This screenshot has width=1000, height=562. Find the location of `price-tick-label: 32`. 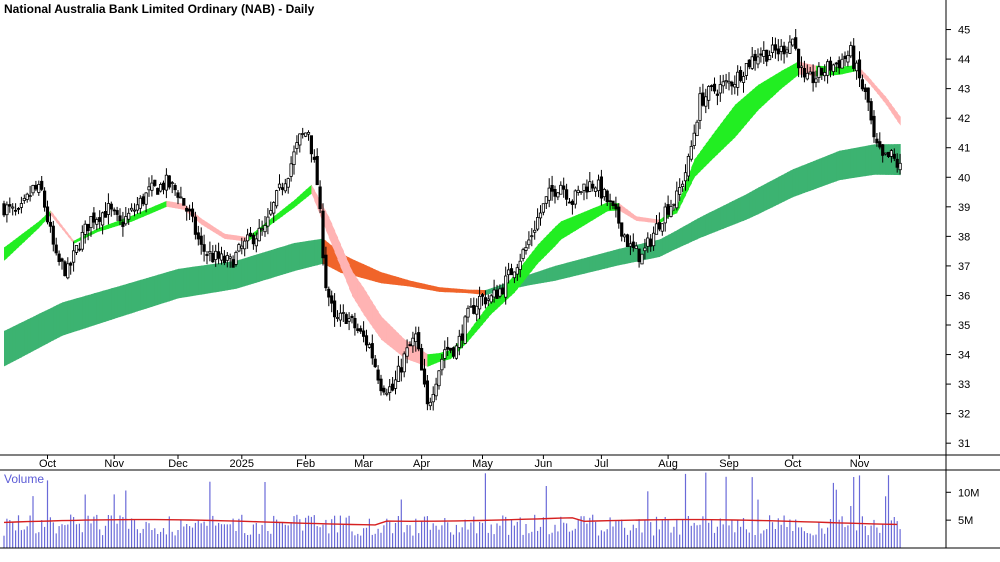

price-tick-label: 32 is located at coordinates (964, 415).